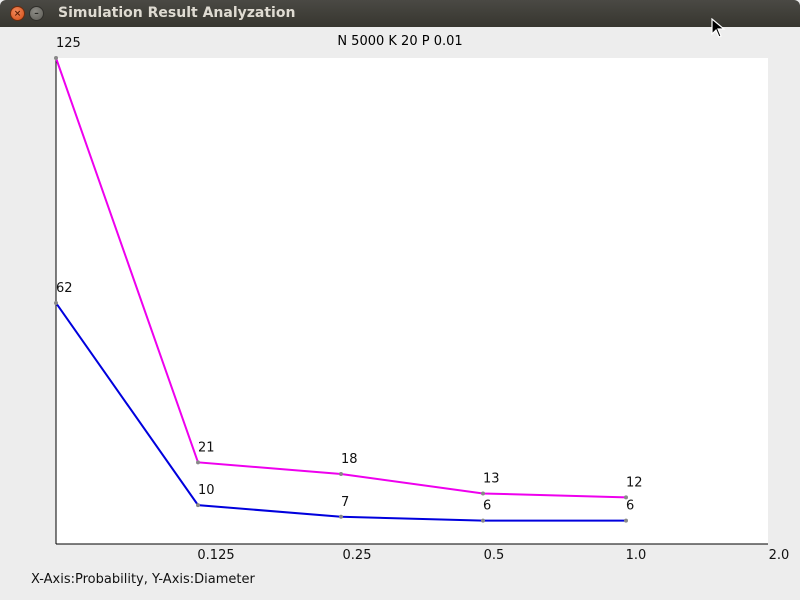 This screenshot has height=600, width=800. What do you see at coordinates (491, 478) in the screenshot?
I see `data-label: 13` at bounding box center [491, 478].